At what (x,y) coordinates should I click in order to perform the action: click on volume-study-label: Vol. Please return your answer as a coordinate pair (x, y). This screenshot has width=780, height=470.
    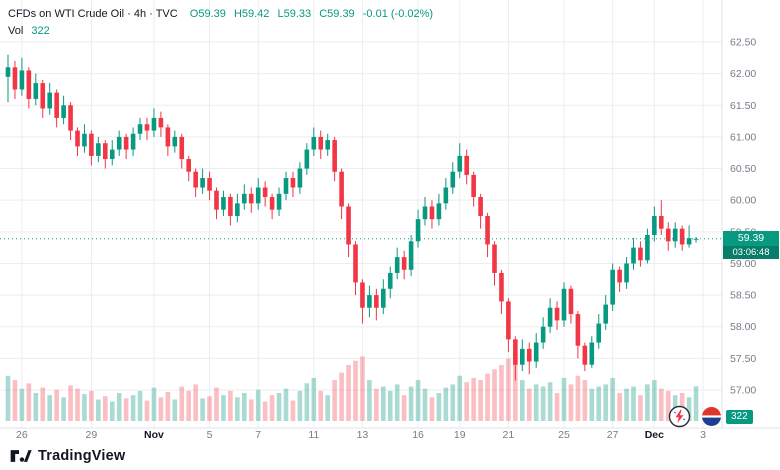
    Looking at the image, I should click on (16, 31).